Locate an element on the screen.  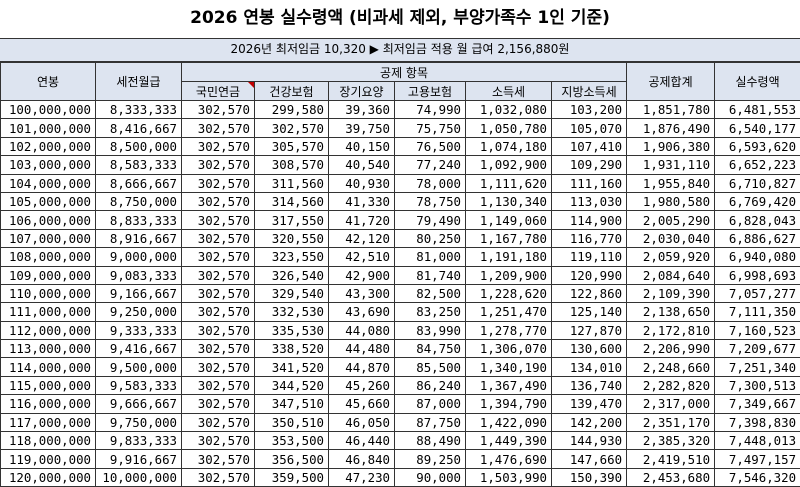
cell-employment-insurance: 86,240 is located at coordinates (430, 385).